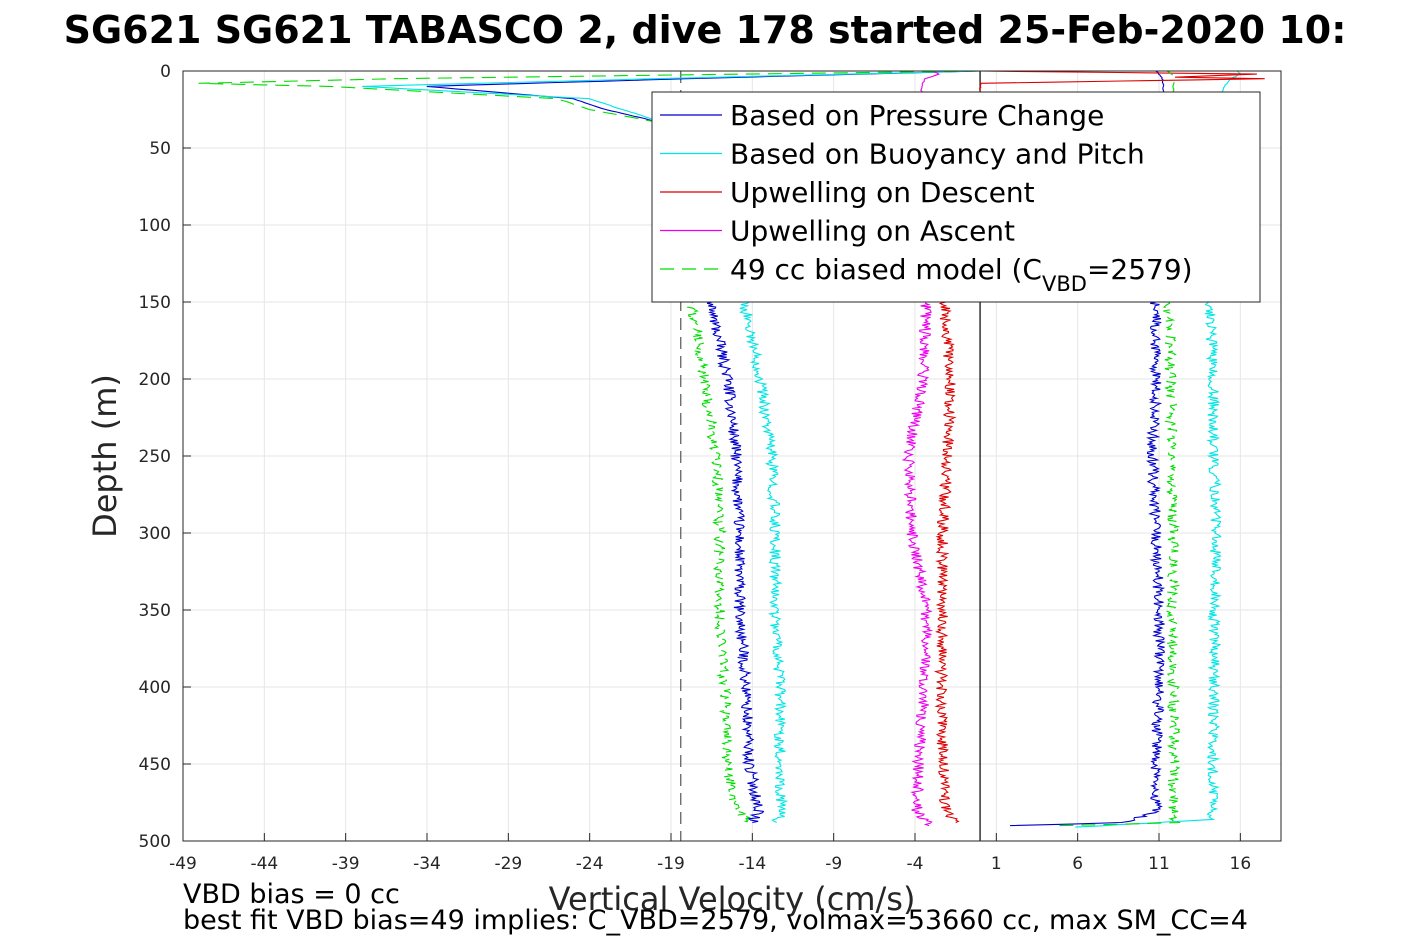  Describe the element at coordinates (915, 864) in the screenshot. I see `x-tick-label: -4` at that location.